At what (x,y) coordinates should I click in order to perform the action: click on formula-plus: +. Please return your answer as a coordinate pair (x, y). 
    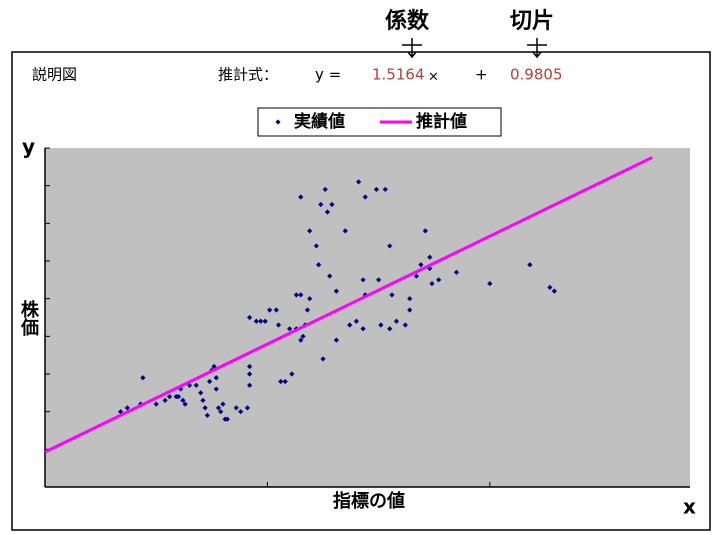
    Looking at the image, I should click on (481, 75).